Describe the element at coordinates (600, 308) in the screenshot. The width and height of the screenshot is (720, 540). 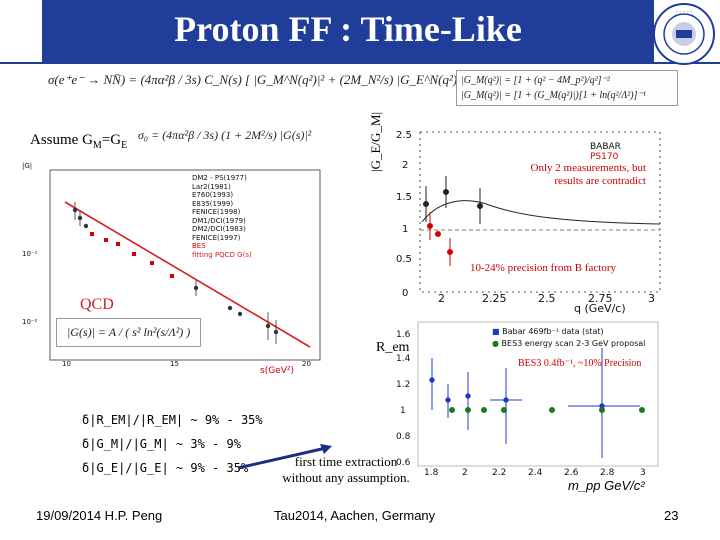
I see `right-top-x-label: q (GeV/c)` at that location.